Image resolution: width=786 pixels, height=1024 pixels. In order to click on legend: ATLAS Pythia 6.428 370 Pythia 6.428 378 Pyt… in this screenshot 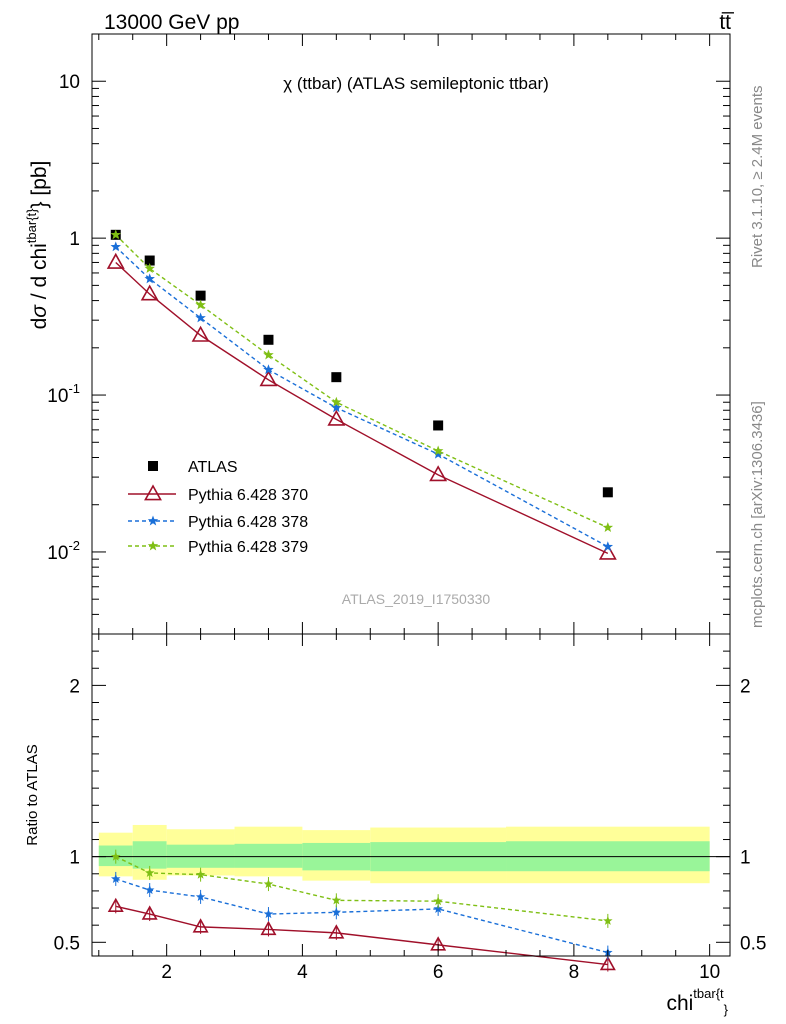, I will do `click(218, 507)`.